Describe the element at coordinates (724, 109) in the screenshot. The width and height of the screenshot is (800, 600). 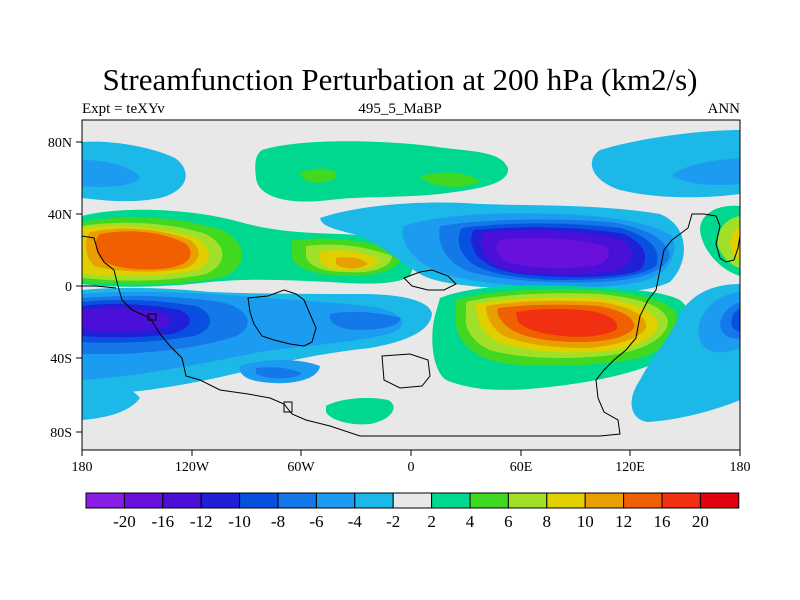
I see `season-label: ANN` at that location.